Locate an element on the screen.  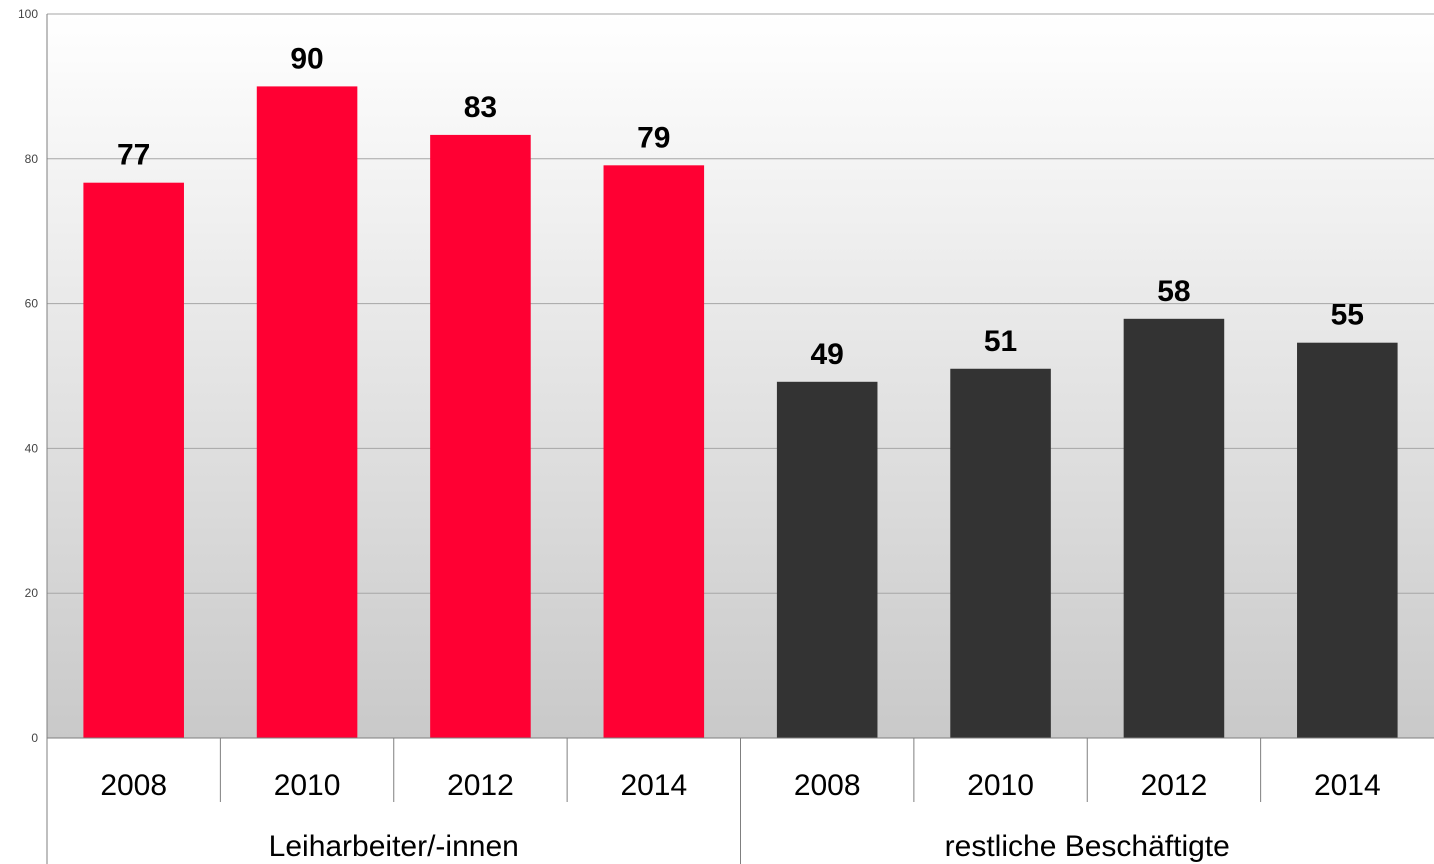
bar-value-label: 90 is located at coordinates (306, 58).